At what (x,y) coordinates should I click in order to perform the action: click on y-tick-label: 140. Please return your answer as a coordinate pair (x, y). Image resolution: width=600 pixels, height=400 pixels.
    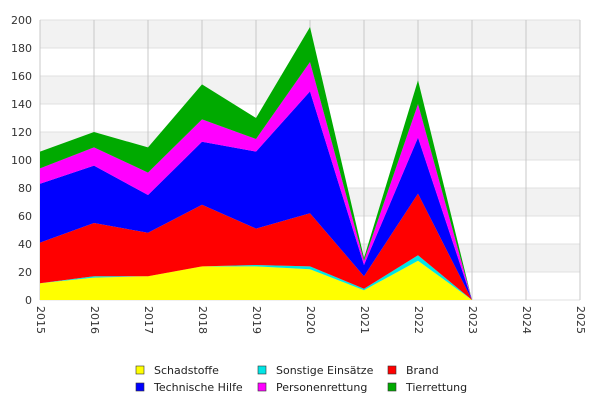
    Looking at the image, I should click on (21, 104).